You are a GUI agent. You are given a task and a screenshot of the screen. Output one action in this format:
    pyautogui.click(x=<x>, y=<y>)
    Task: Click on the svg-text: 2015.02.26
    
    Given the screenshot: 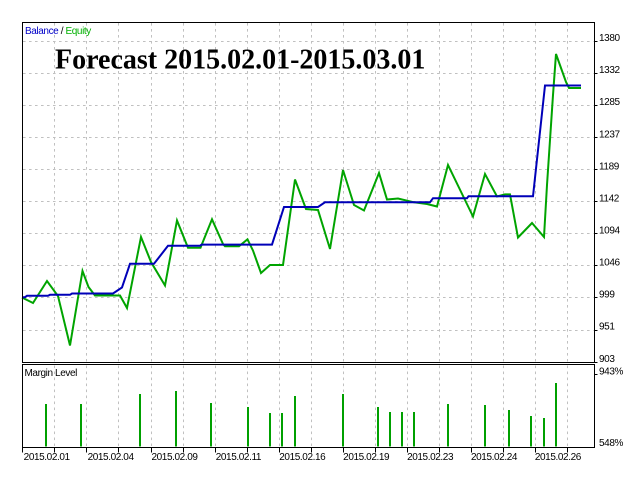 What is the action you would take?
    pyautogui.click(x=558, y=457)
    